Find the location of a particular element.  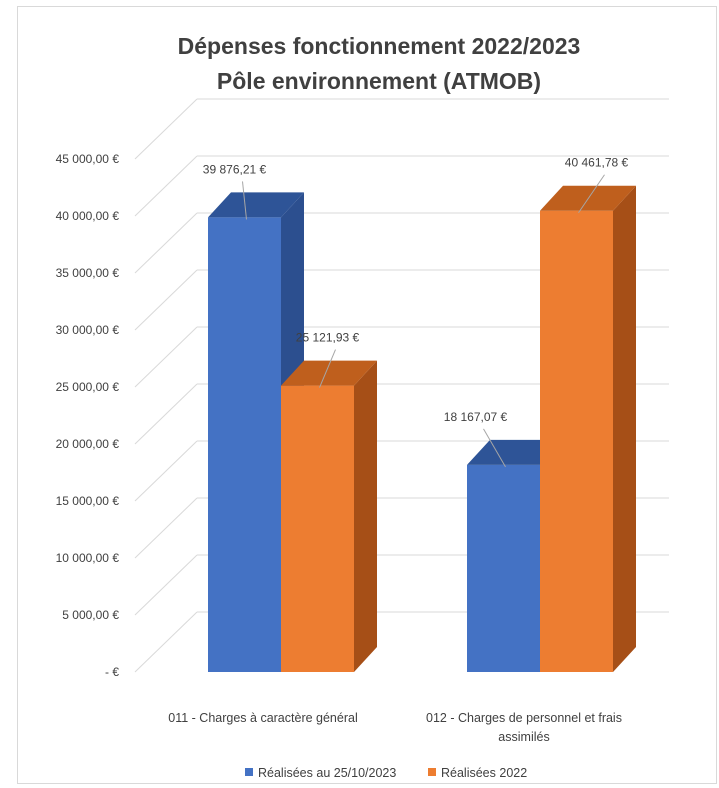

legend-item: Réalisées 2022 is located at coordinates (477, 773).